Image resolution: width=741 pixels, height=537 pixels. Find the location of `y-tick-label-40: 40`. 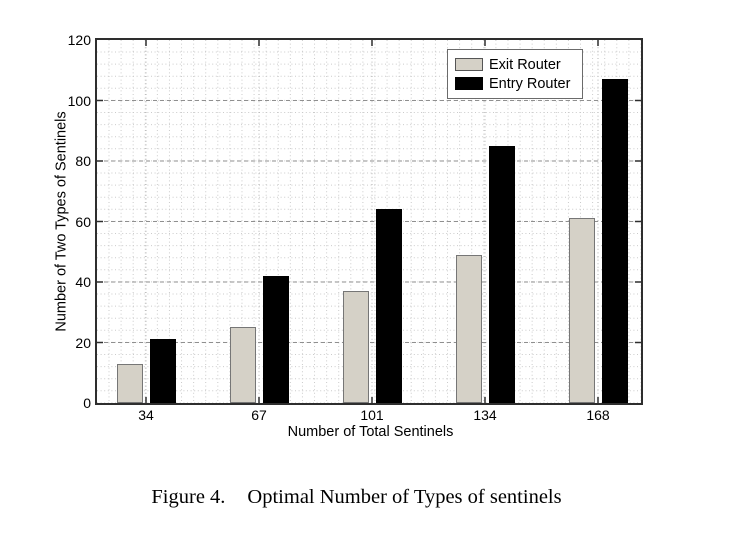

y-tick-label-40: 40 is located at coordinates (83, 282).